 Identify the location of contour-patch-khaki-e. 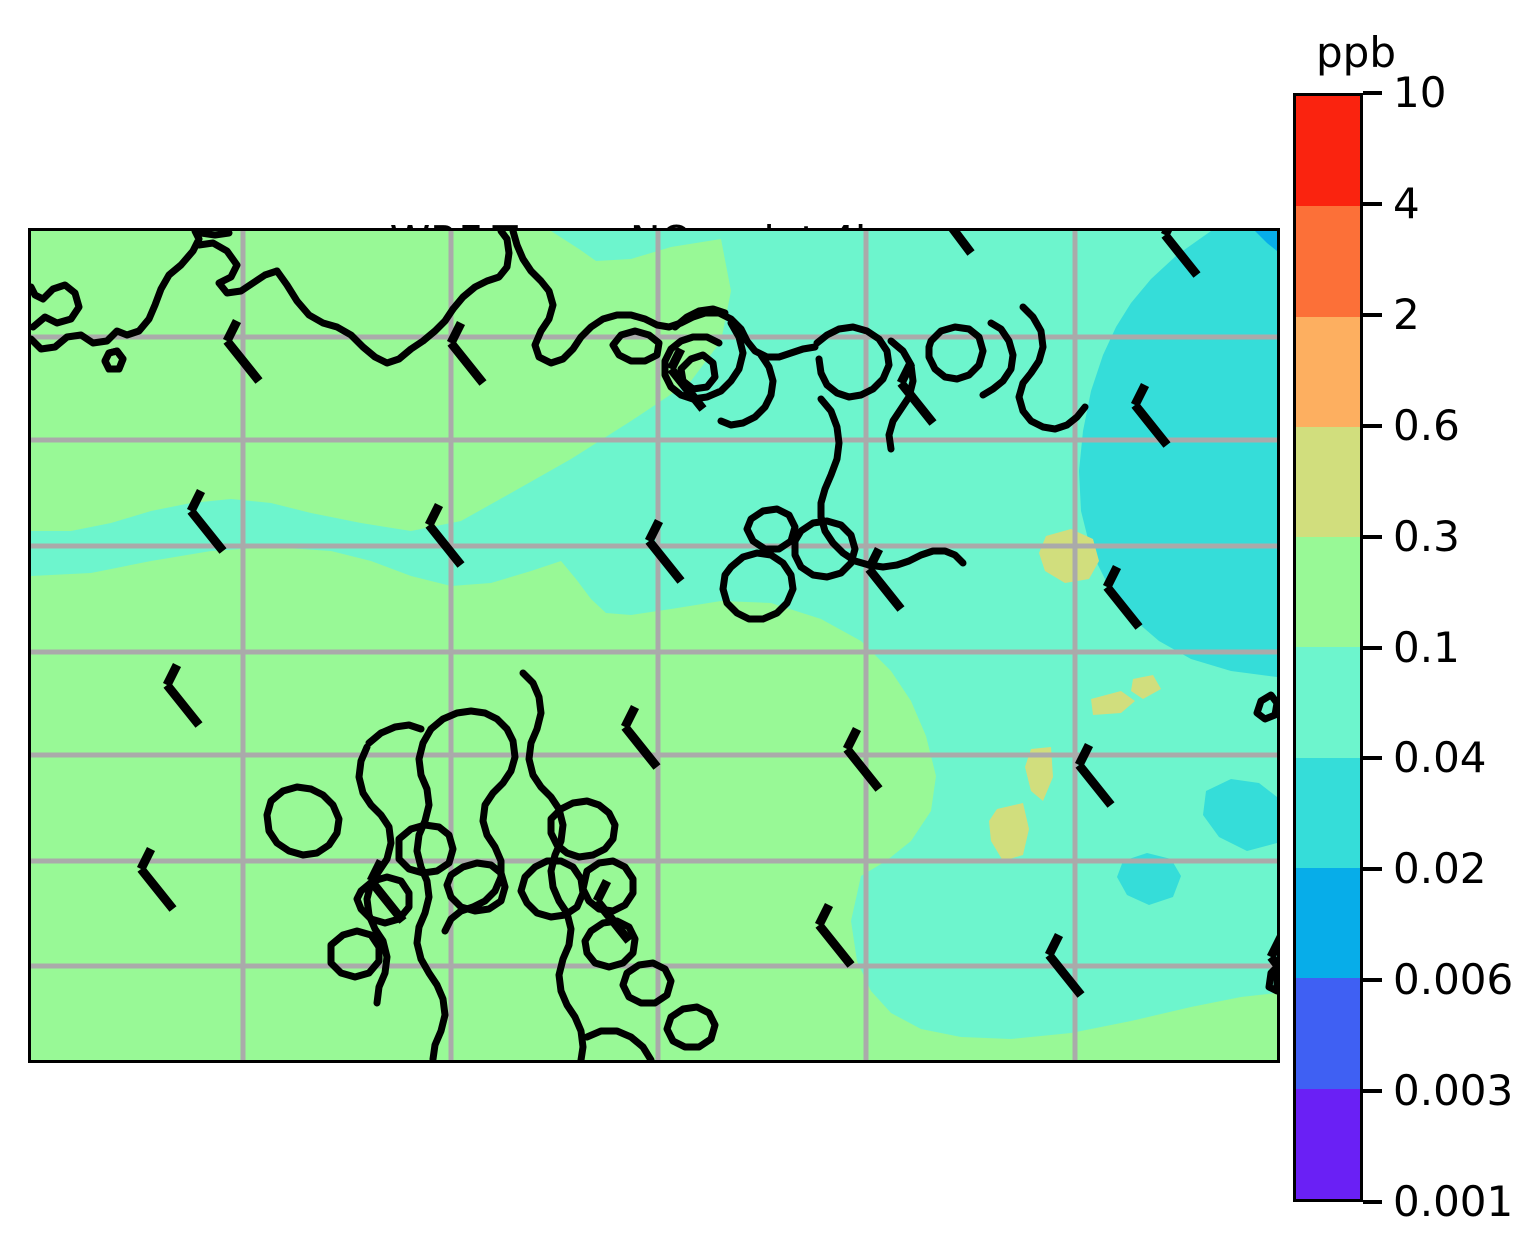
(1009, 832).